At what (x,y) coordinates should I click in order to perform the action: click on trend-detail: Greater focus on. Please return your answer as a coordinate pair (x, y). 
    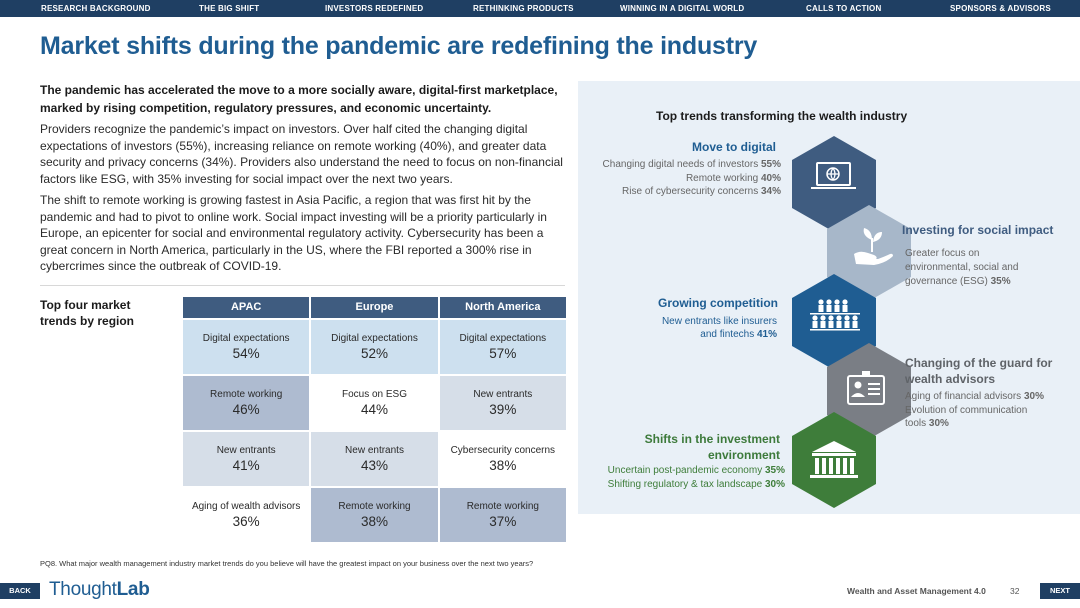
    Looking at the image, I should click on (942, 253).